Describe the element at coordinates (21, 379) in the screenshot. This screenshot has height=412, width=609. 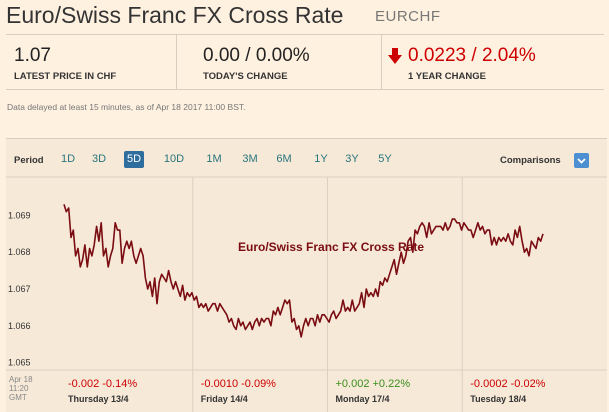
I see `timestamp-line: Apr 18` at that location.